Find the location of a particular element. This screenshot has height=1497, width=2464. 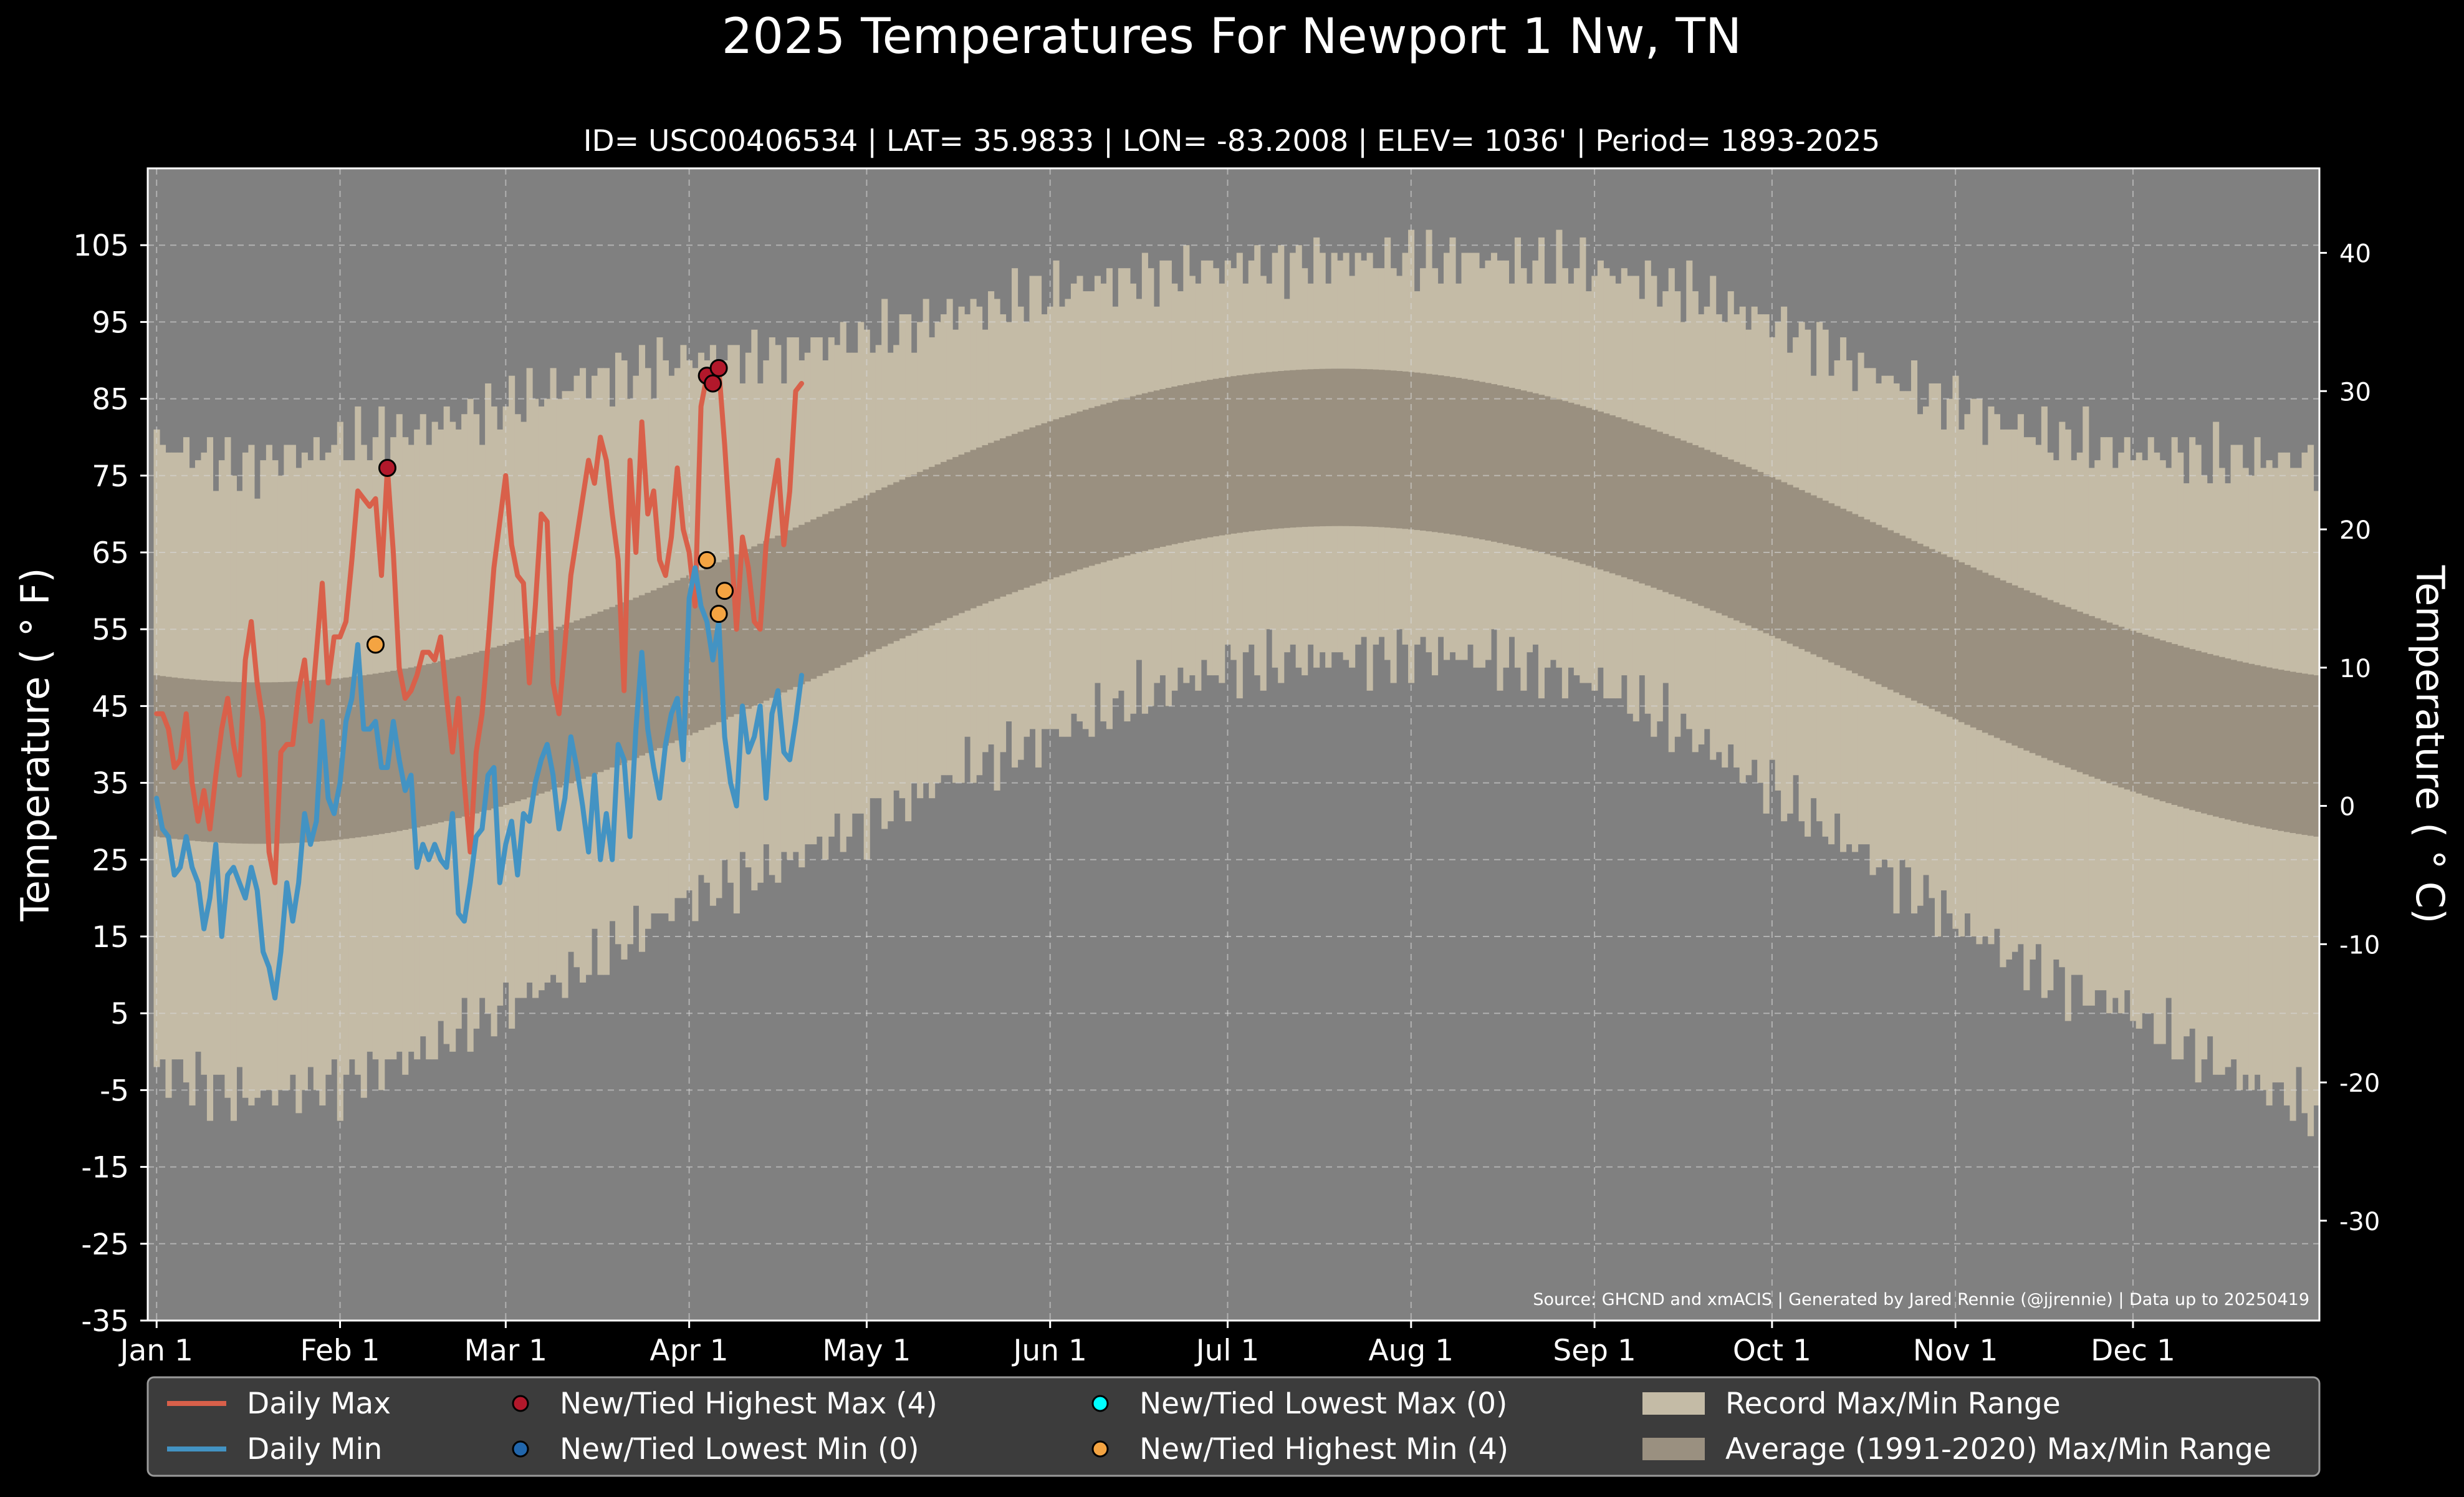

y-right-tick-label: 30 is located at coordinates (2355, 392).